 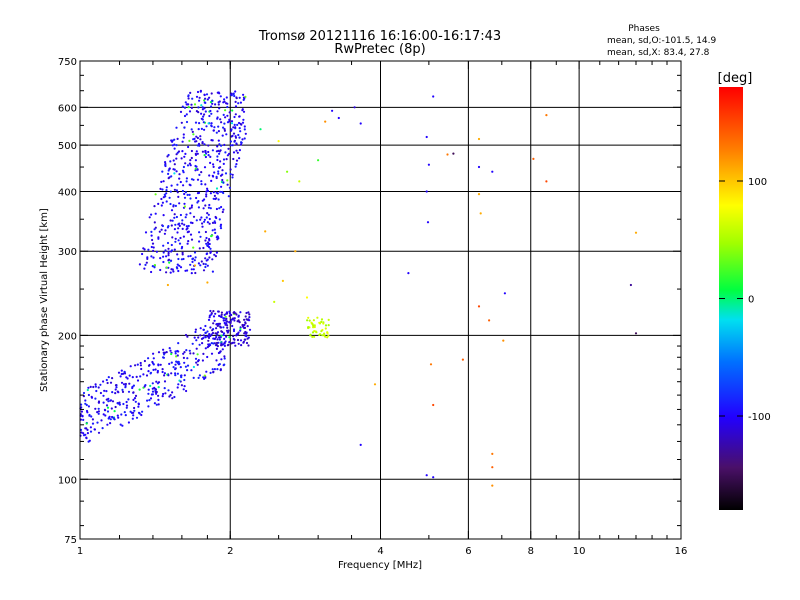 What do you see at coordinates (230, 551) in the screenshot?
I see `x-tick-label: 2` at bounding box center [230, 551].